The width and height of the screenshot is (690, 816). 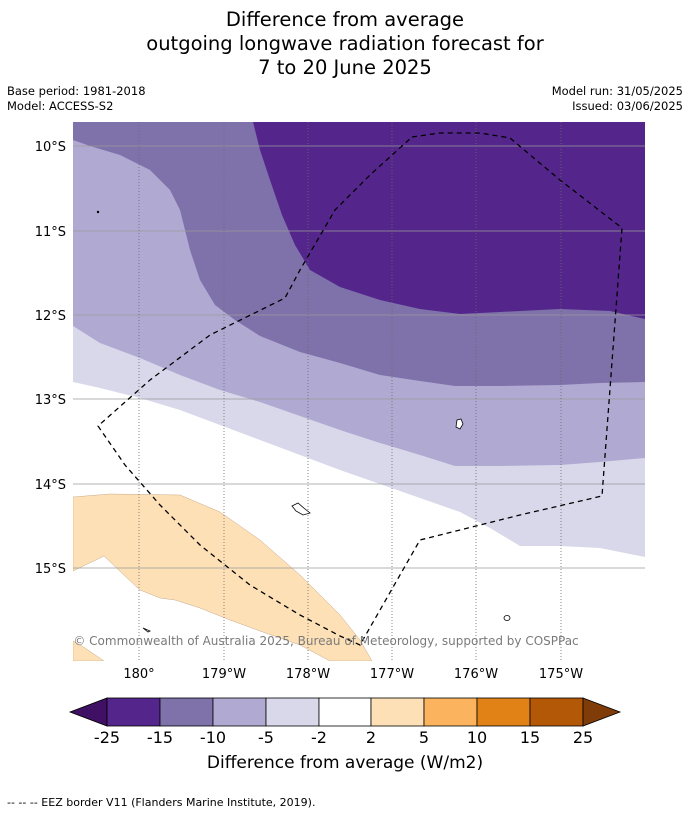 I want to click on colorbar-tick: 5, so click(x=424, y=737).